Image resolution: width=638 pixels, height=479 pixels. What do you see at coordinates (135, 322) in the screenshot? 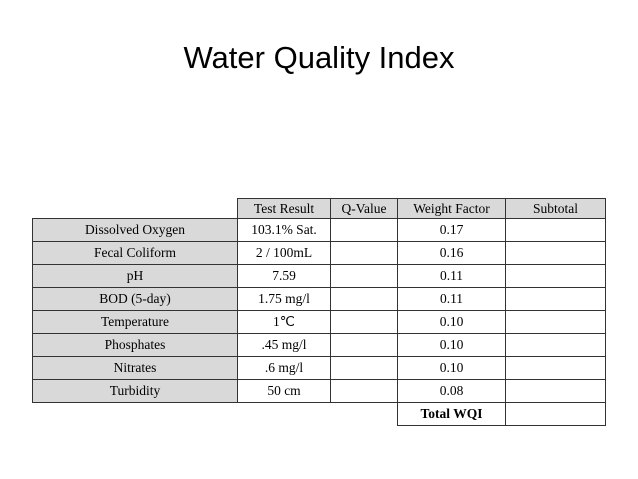
I see `row-label: Temperature` at bounding box center [135, 322].